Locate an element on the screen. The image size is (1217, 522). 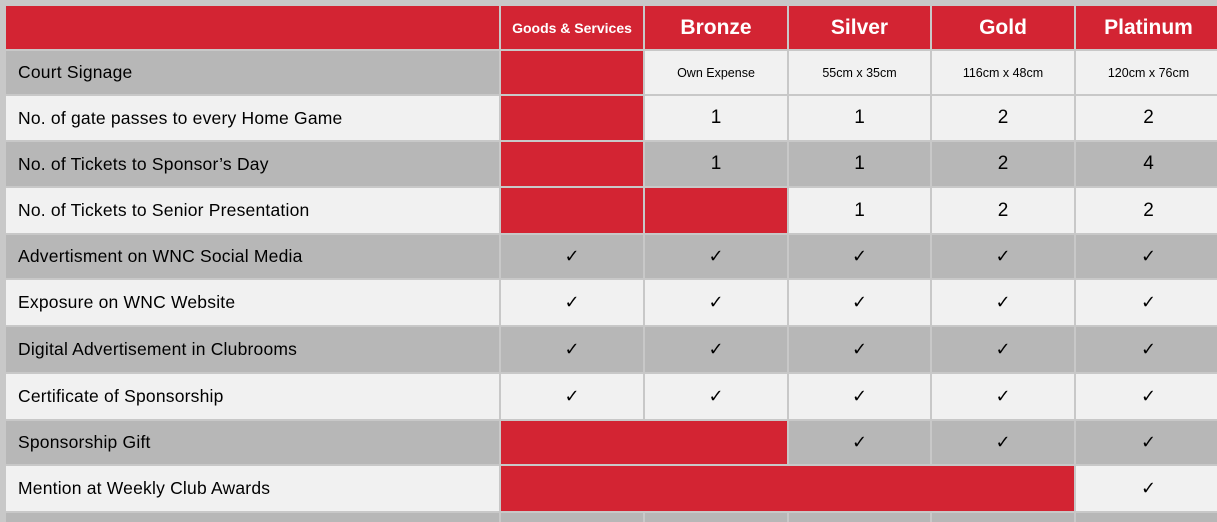
table-cell: 116cm x 48cm is located at coordinates (1003, 72).